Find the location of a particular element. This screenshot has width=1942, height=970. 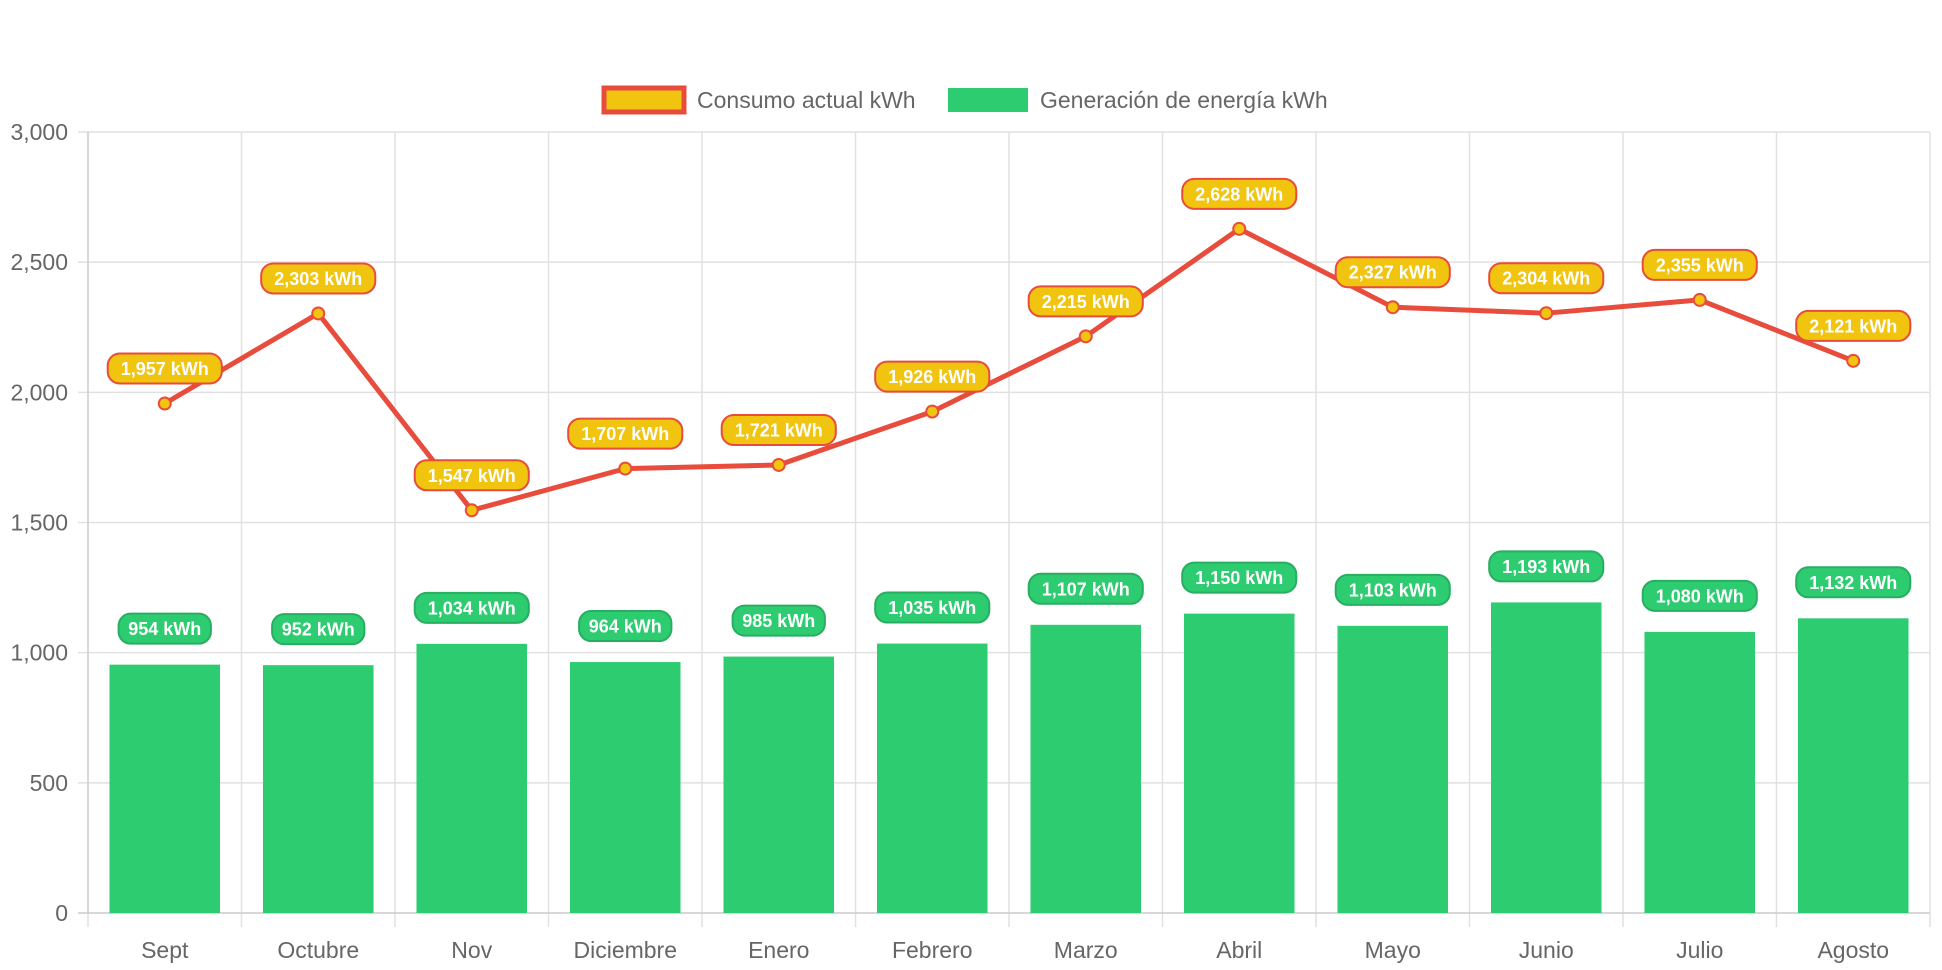

consumption-data-label-text: 2,121 kWh is located at coordinates (1853, 326).